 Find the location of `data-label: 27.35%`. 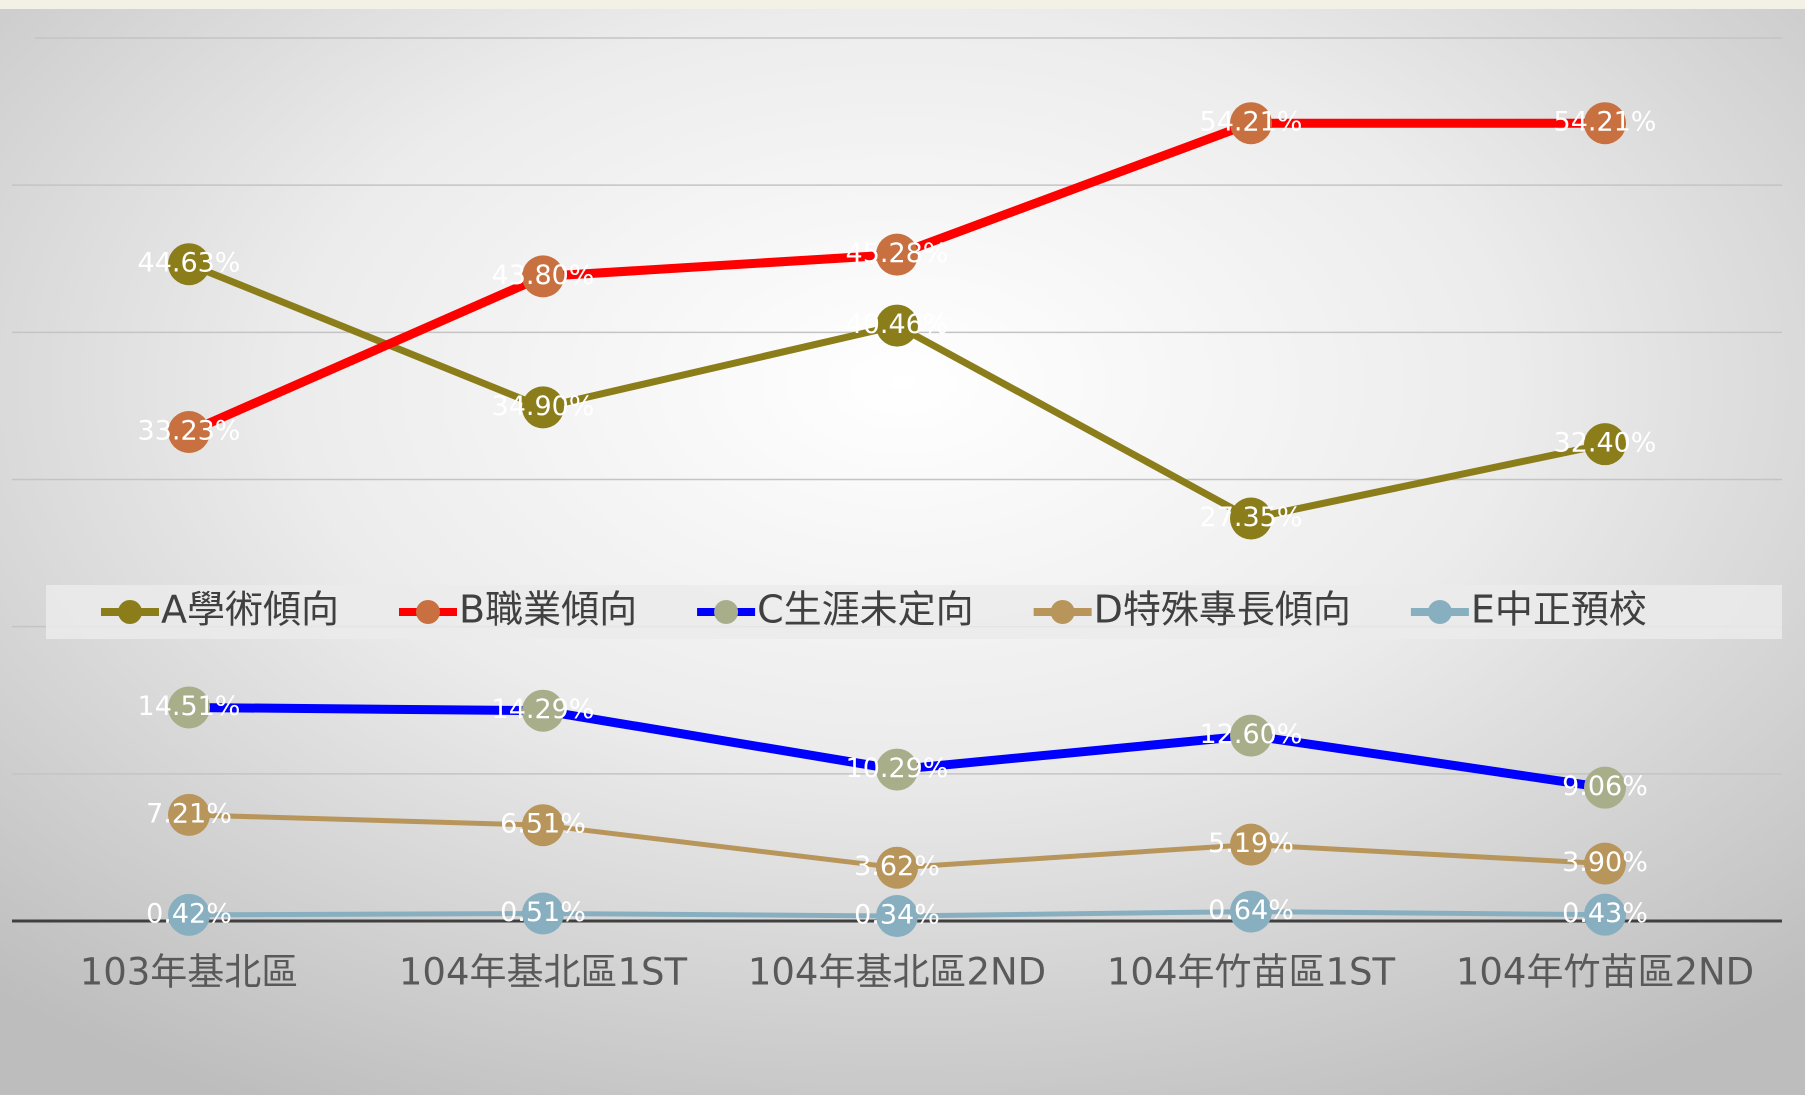

data-label: 27.35% is located at coordinates (1251, 517).